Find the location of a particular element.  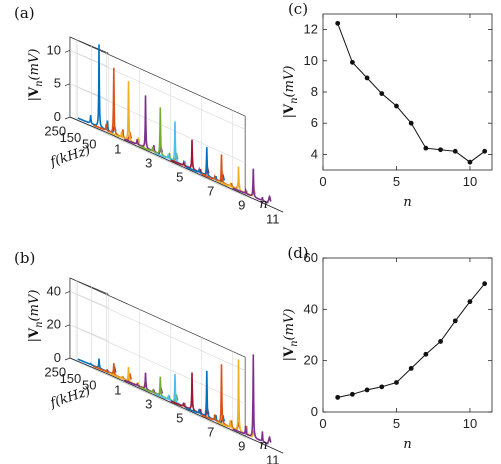

z-tick-label: 5 is located at coordinates (57, 83).